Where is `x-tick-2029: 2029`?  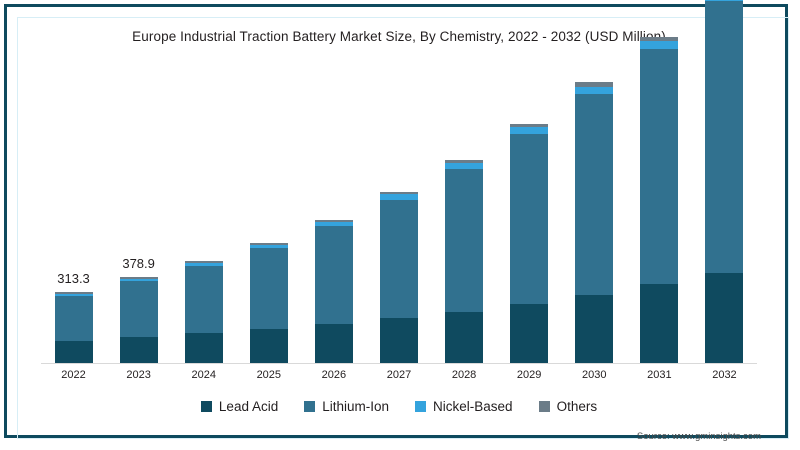
x-tick-2029: 2029 is located at coordinates (529, 375).